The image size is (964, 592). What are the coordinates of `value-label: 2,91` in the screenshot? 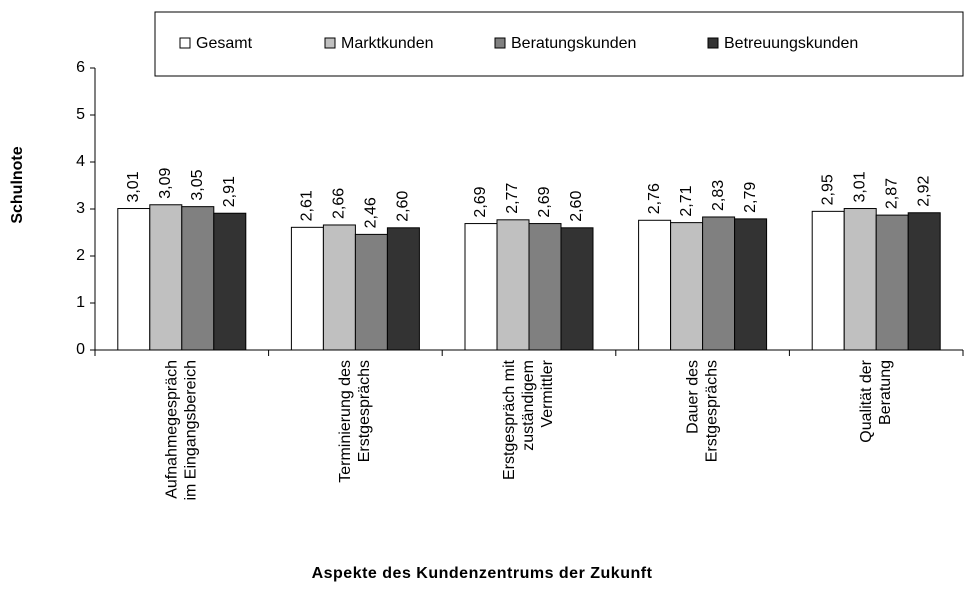 It's located at (229, 191).